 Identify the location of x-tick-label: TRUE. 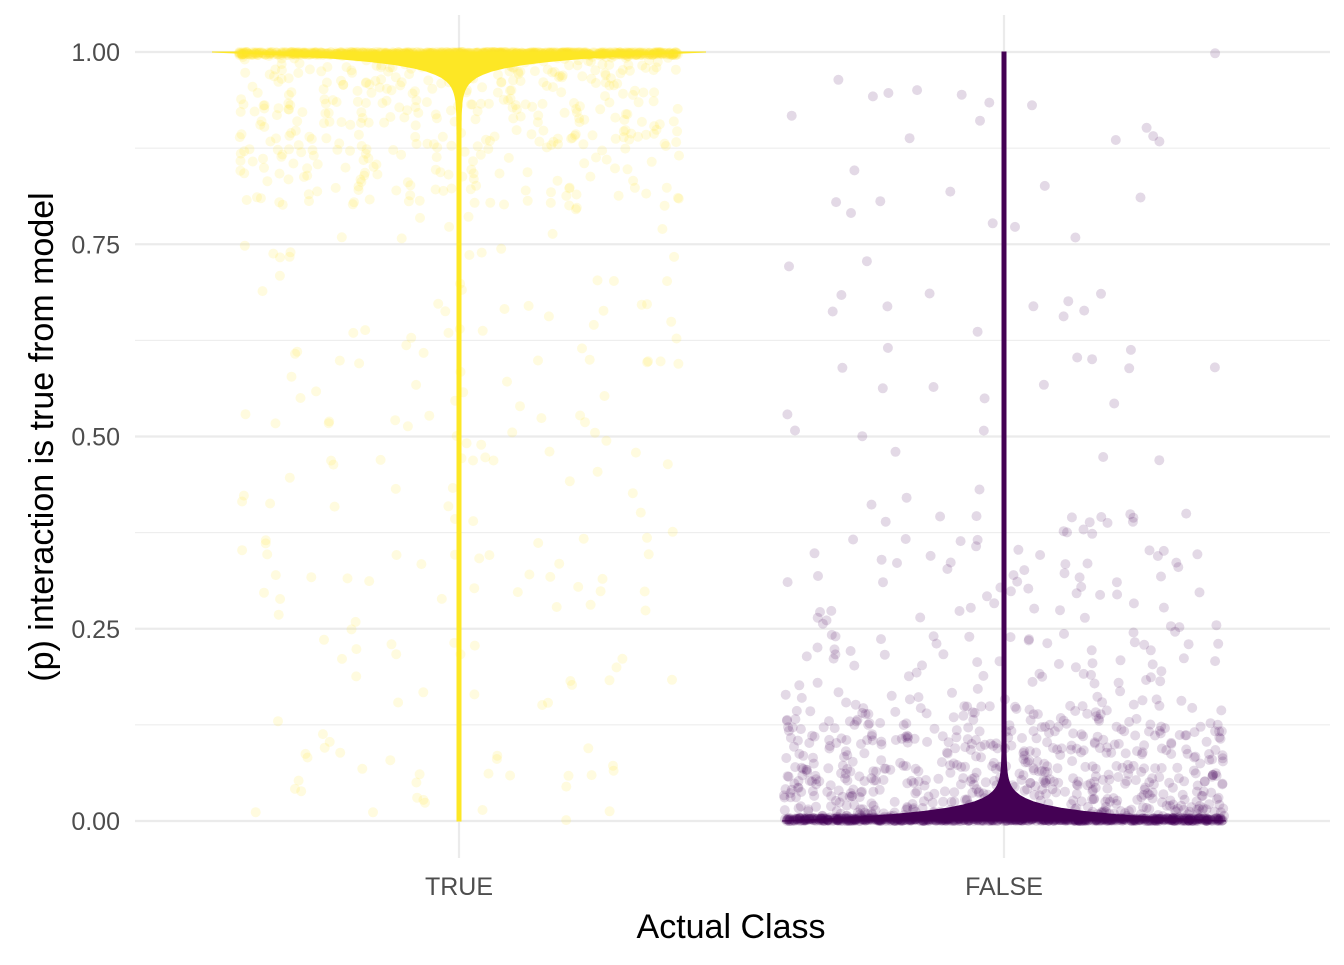
(459, 887).